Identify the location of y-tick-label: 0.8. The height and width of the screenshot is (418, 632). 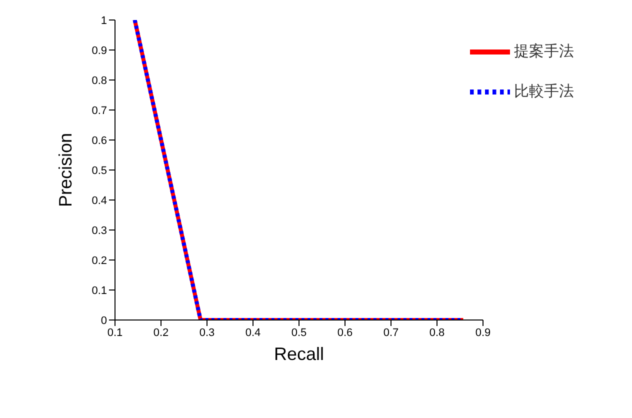
(99, 80).